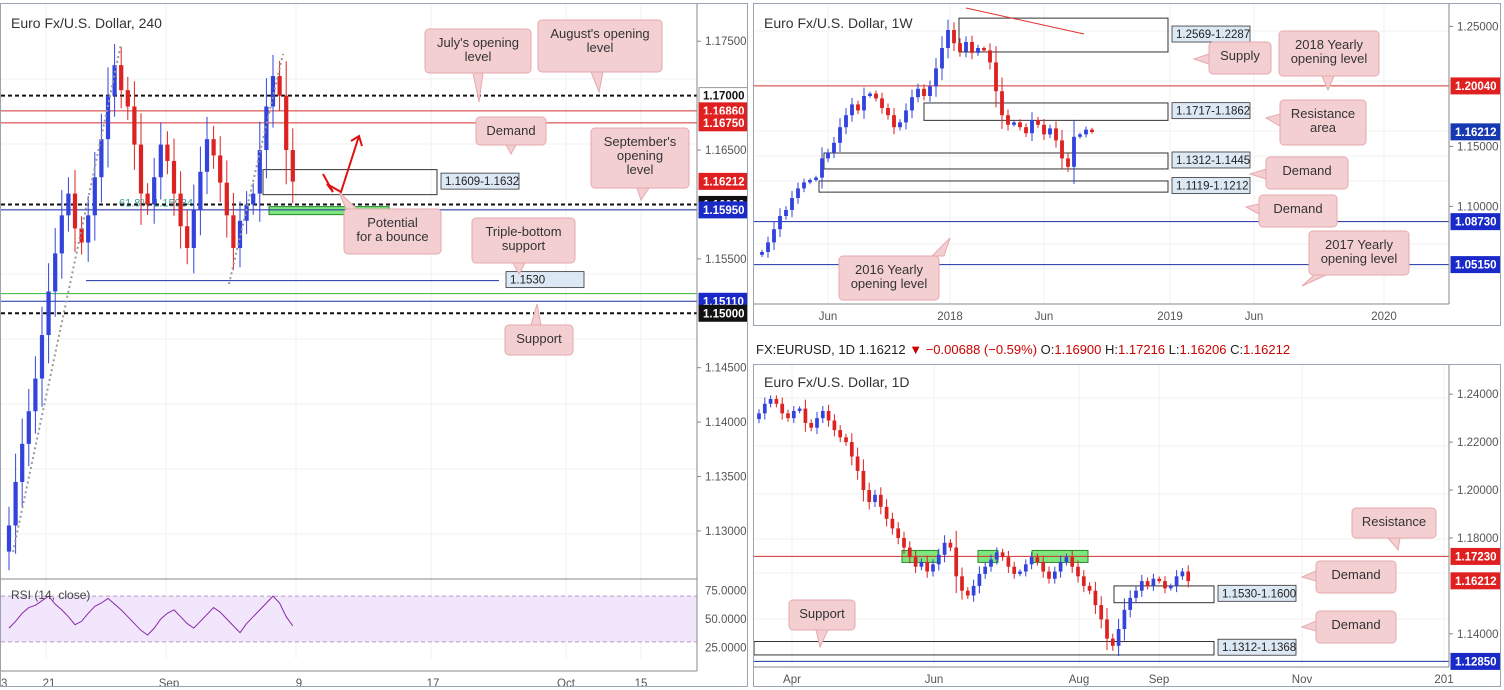  I want to click on daily-x-tick-label: Apr, so click(792, 680).